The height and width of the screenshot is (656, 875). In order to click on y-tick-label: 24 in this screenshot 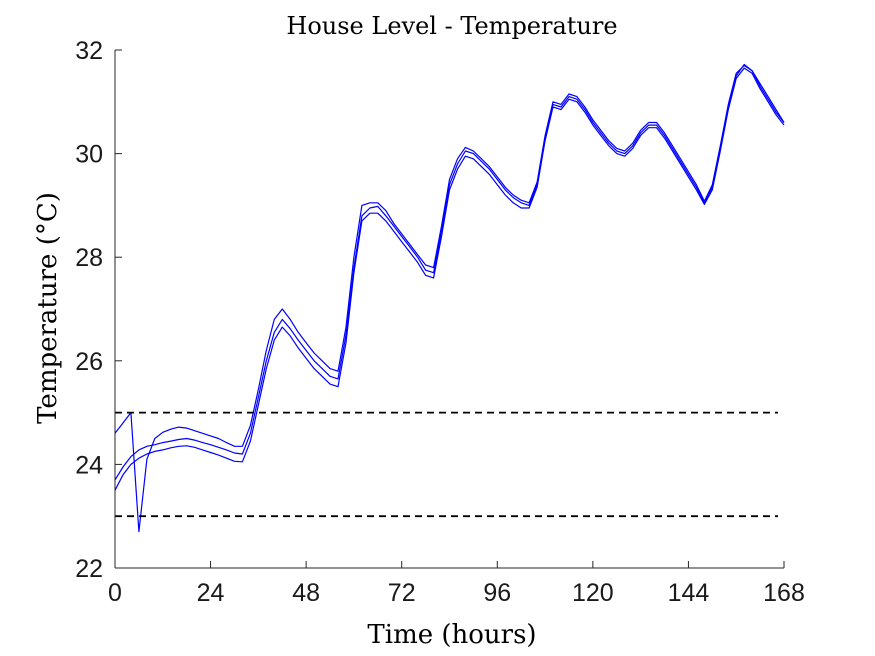, I will do `click(89, 465)`.